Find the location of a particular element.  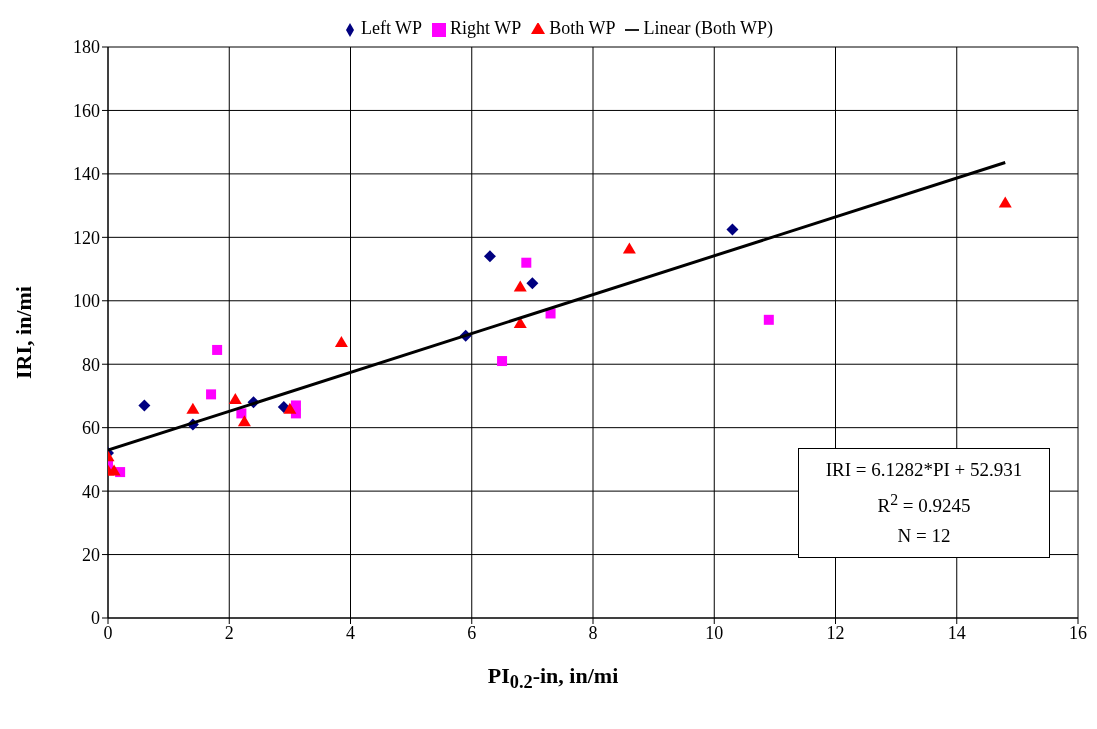

x-tick-label: 8 is located at coordinates (593, 632).